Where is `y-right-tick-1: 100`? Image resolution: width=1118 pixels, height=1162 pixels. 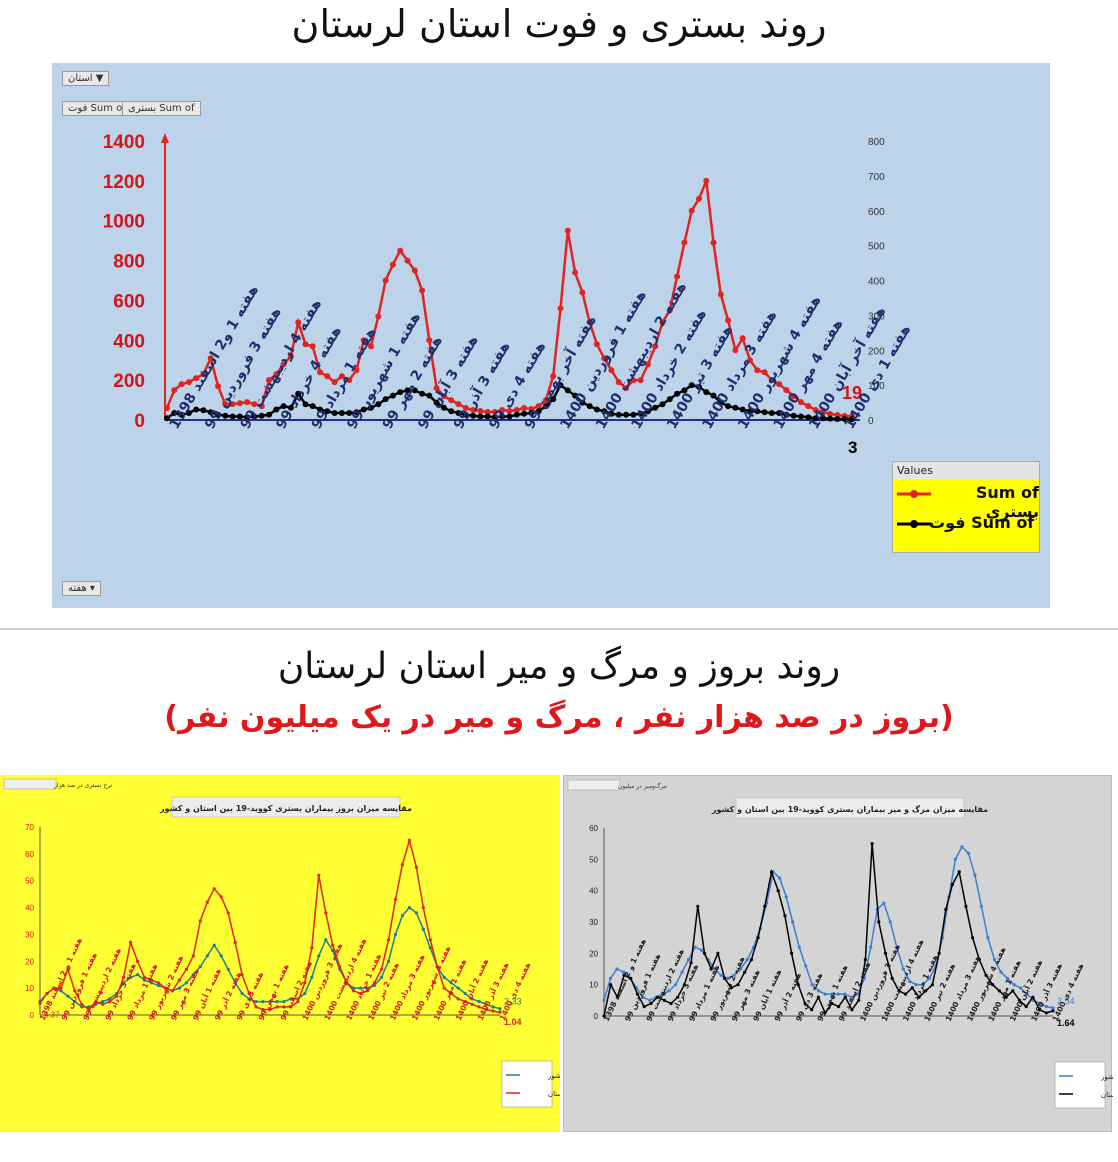 y-right-tick-1: 100 is located at coordinates (876, 386).